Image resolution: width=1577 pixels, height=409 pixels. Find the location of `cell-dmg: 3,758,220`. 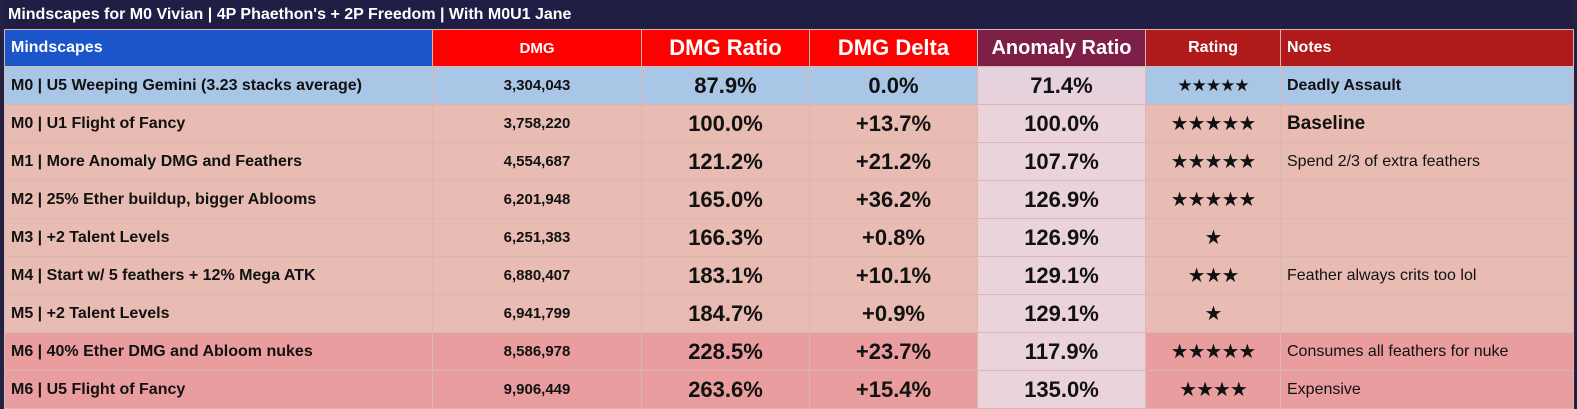

cell-dmg: 3,758,220 is located at coordinates (537, 123).